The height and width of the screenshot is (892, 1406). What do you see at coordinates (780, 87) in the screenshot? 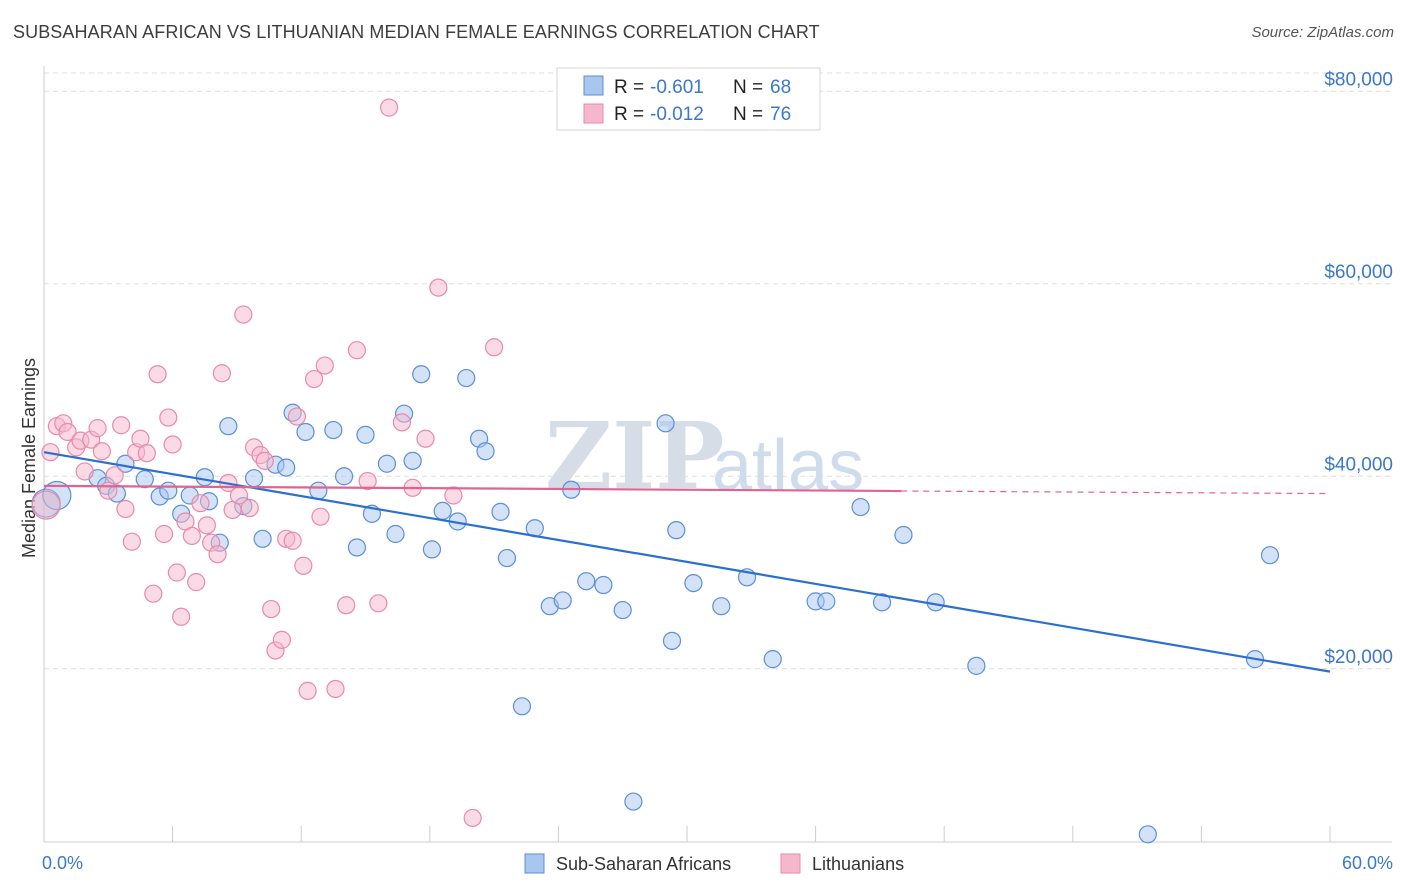
I see `stats-n-value-0: 68` at bounding box center [780, 87].